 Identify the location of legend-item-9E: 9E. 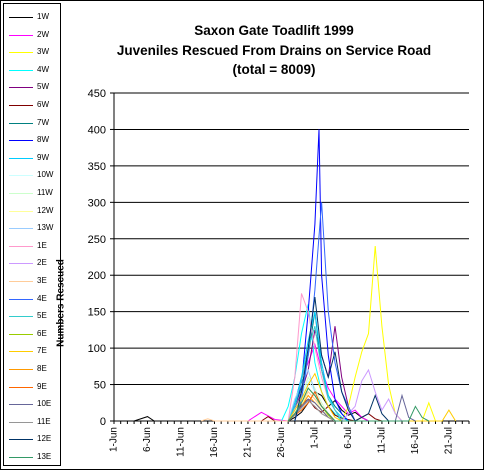
(32, 388).